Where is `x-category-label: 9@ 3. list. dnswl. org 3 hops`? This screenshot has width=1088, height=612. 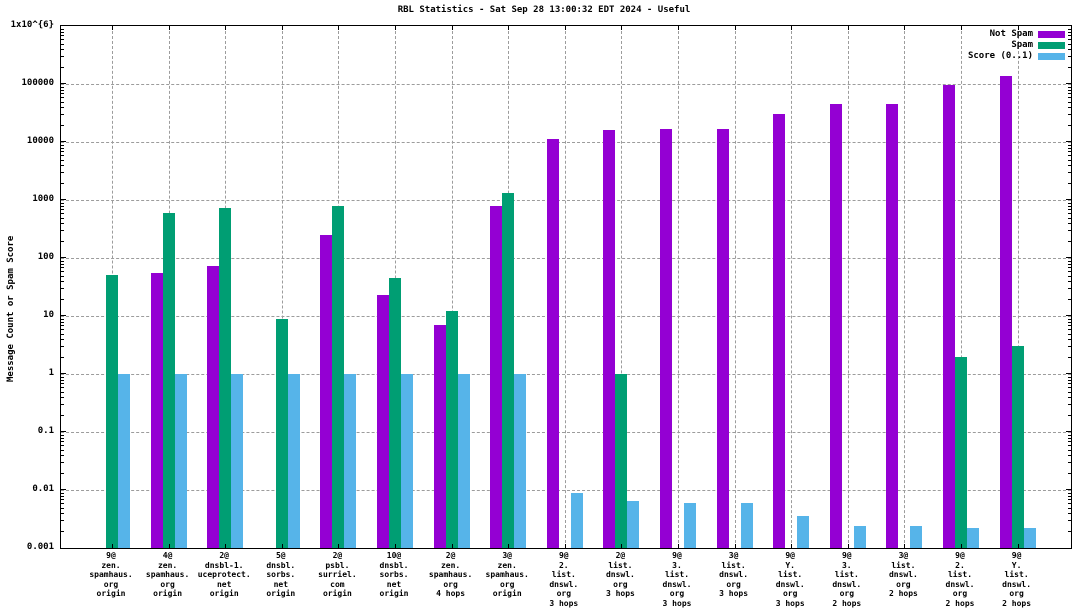
x-category-label: 9@ 3. list. dnswl. org 3 hops is located at coordinates (677, 579).